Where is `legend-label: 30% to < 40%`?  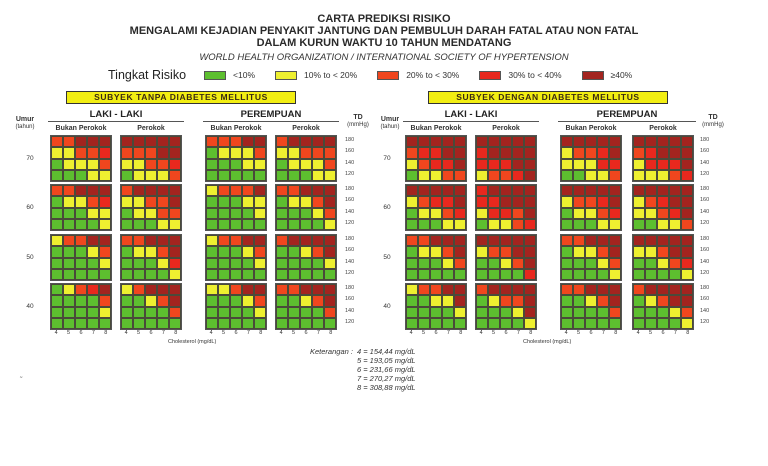 legend-label: 30% to < 40% is located at coordinates (535, 75).